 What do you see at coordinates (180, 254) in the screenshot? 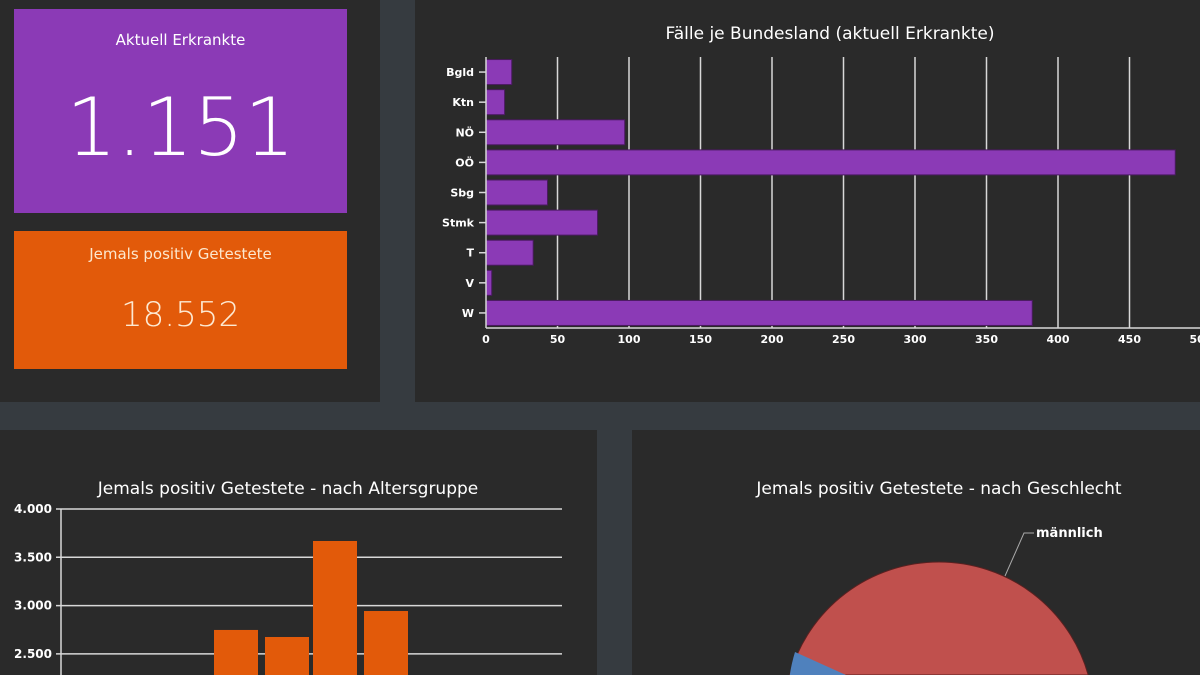
I see `total-positive-label: Jemals positiv Getestete` at bounding box center [180, 254].